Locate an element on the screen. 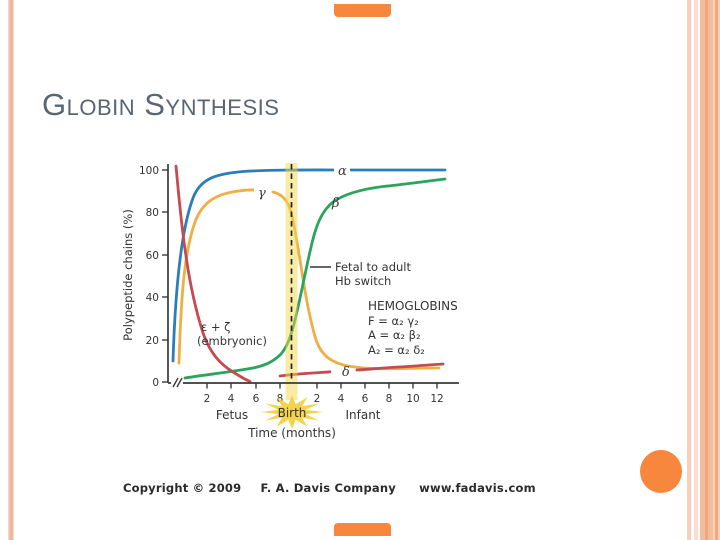  hemoglobins-title: HEMOGLOBINS is located at coordinates (413, 306).